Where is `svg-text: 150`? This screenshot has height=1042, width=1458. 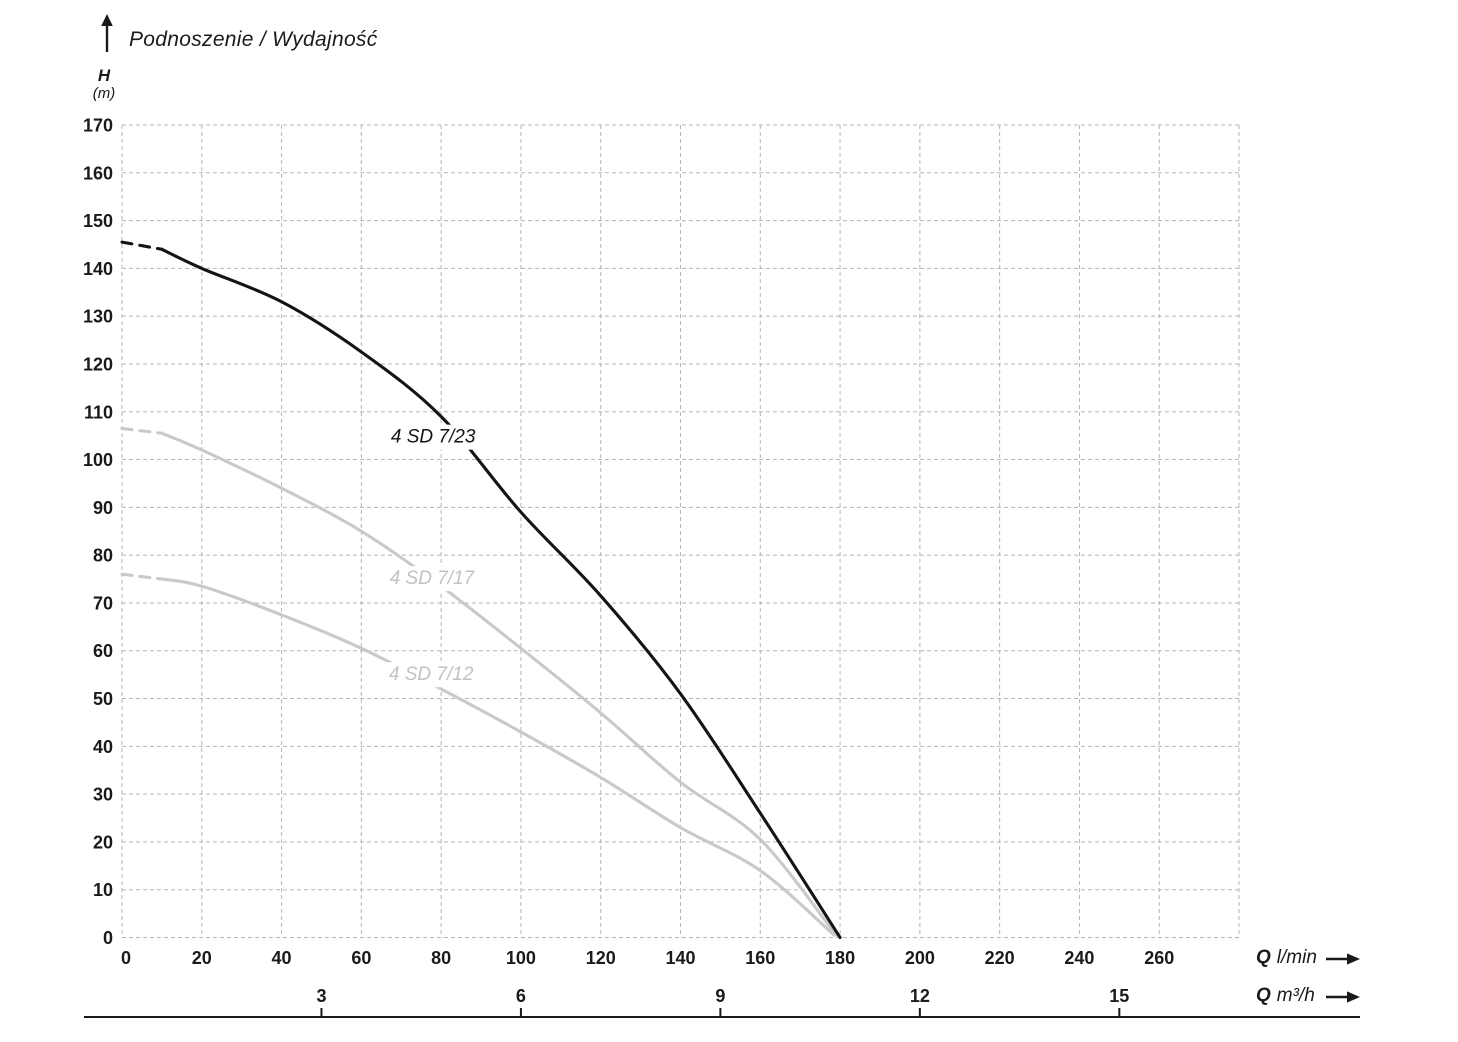 svg-text: 150 is located at coordinates (98, 221).